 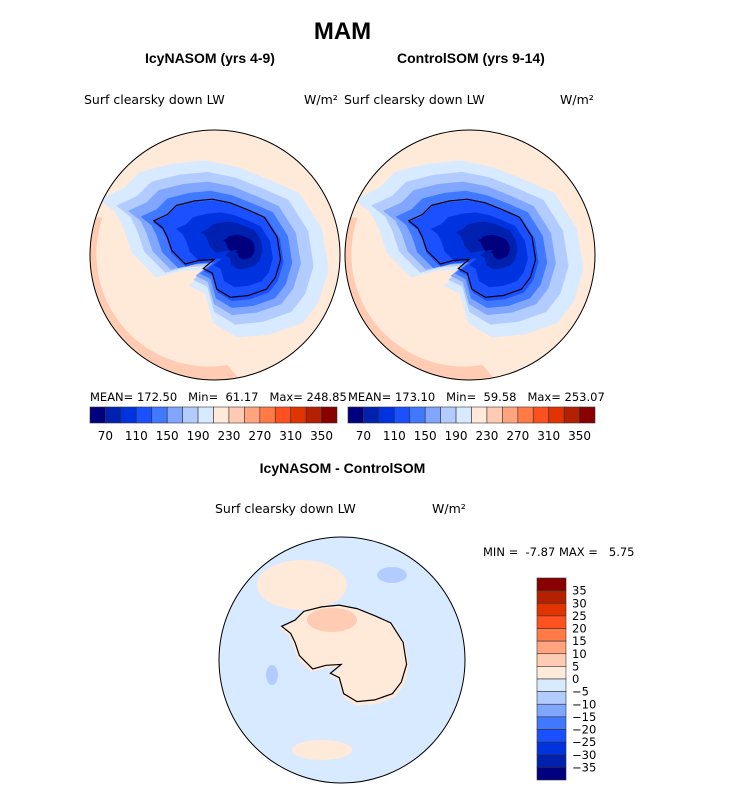 I want to click on colorbar-tick-label: 190, so click(x=456, y=436).